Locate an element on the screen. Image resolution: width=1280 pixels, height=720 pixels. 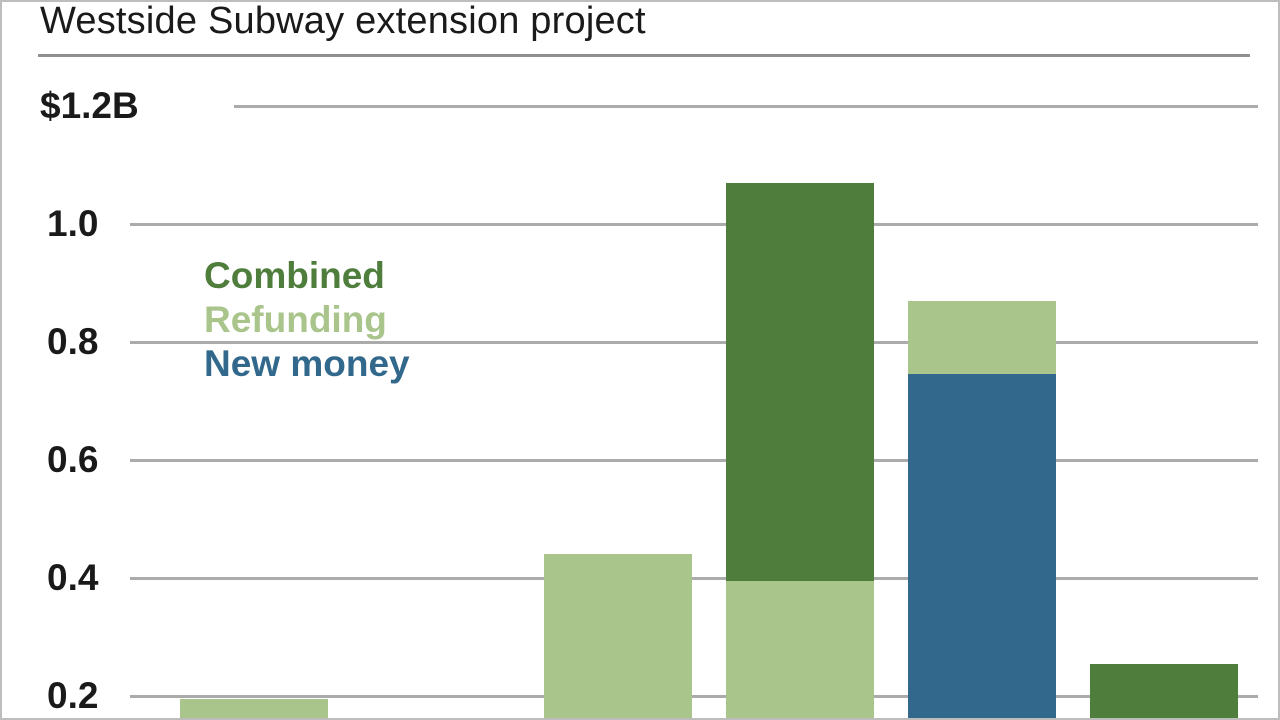
legend-item-combined: Combined is located at coordinates (294, 275).